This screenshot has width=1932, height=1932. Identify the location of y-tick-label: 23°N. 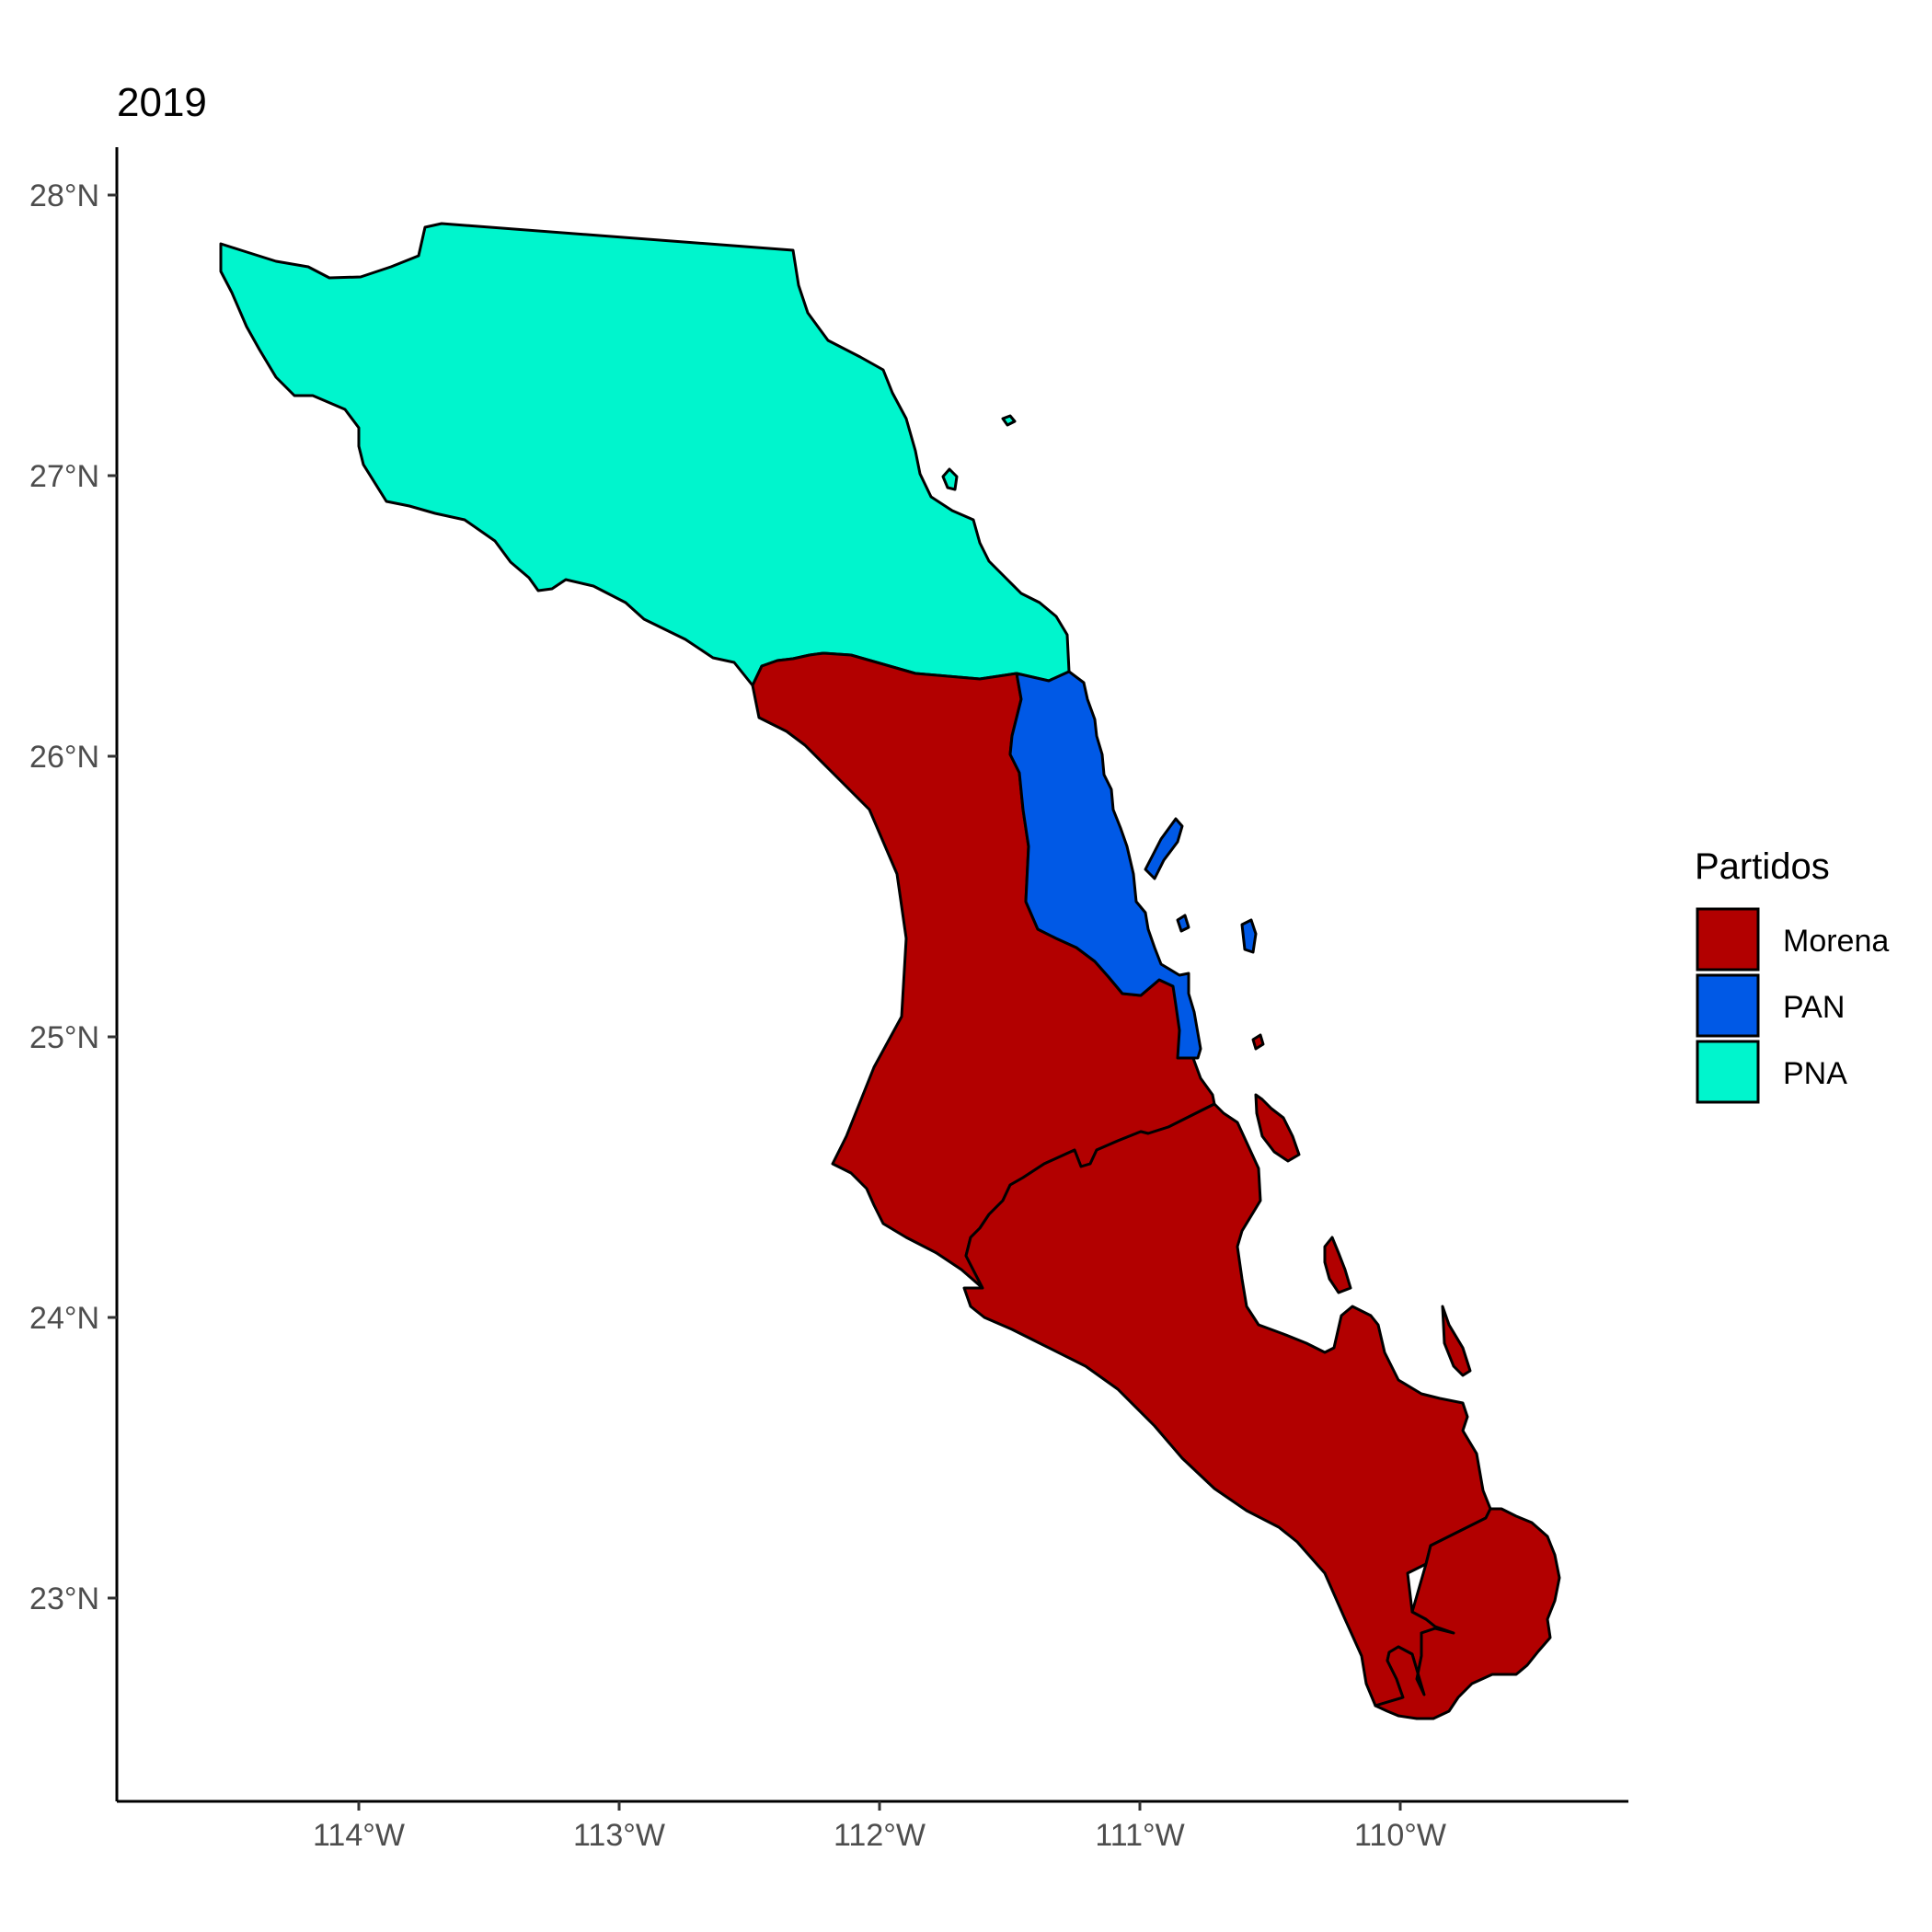
(64, 1598).